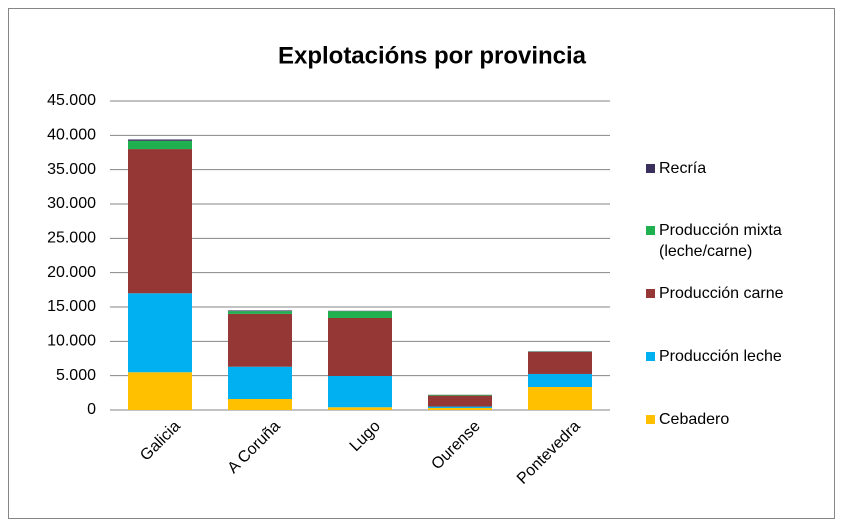 This screenshot has width=843, height=527. What do you see at coordinates (91, 409) in the screenshot?
I see `y-tick-label: 0` at bounding box center [91, 409].